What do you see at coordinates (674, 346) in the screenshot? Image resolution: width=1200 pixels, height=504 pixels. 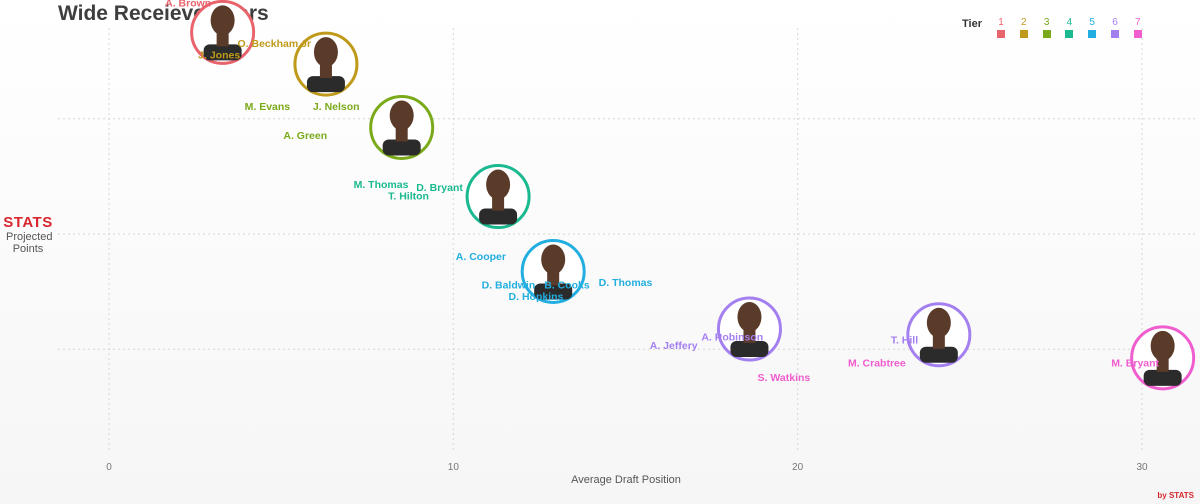 I see `player-label-15: A. Jeffery` at bounding box center [674, 346].